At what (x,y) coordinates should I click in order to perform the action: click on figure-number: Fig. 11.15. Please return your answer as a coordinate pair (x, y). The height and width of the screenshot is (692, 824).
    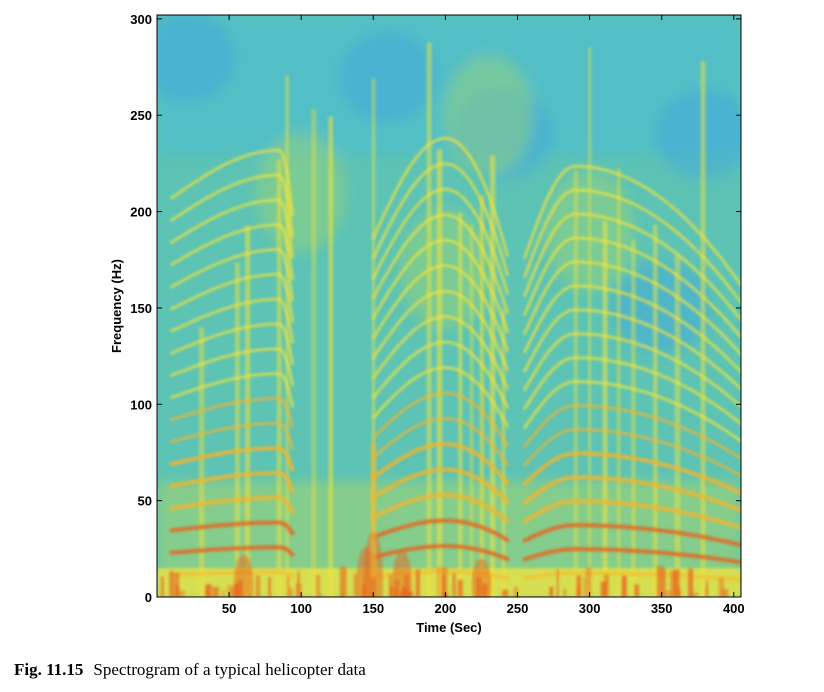
    Looking at the image, I should click on (49, 669).